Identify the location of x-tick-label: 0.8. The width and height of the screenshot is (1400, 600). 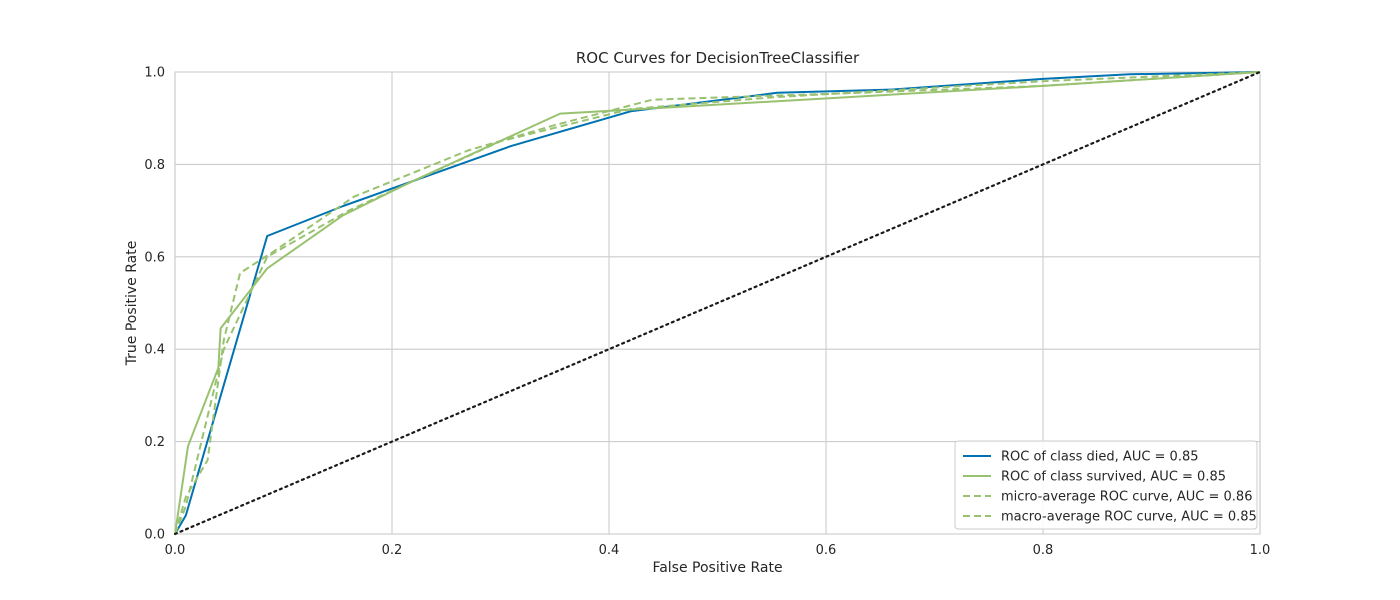
(1043, 550).